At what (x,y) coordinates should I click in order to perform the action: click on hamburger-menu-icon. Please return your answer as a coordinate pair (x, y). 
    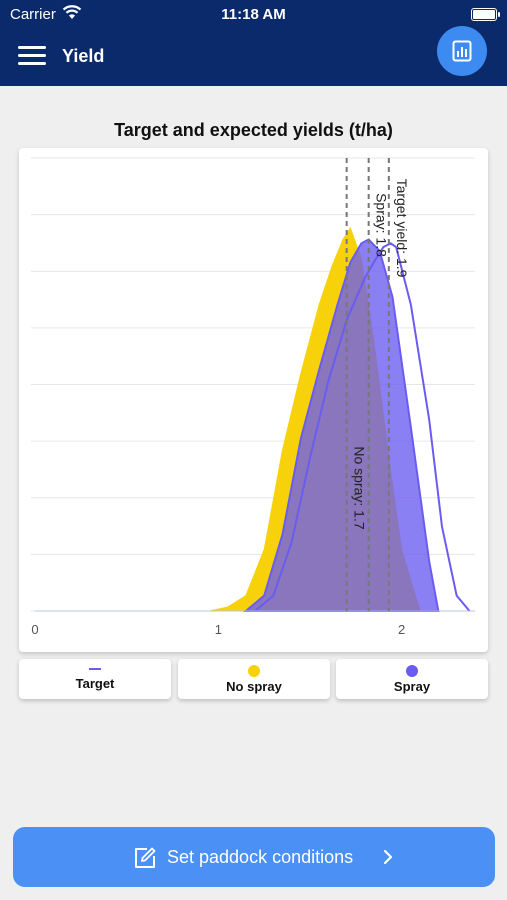
    Looking at the image, I should click on (32, 56).